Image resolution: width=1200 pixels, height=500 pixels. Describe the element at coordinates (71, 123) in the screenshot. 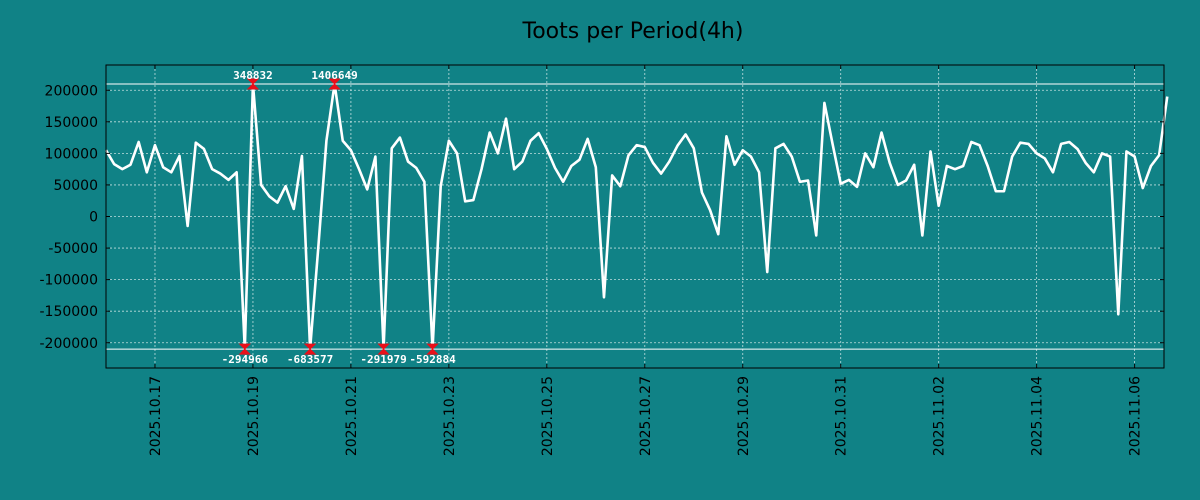

I see `y-tick-label: 150000` at that location.